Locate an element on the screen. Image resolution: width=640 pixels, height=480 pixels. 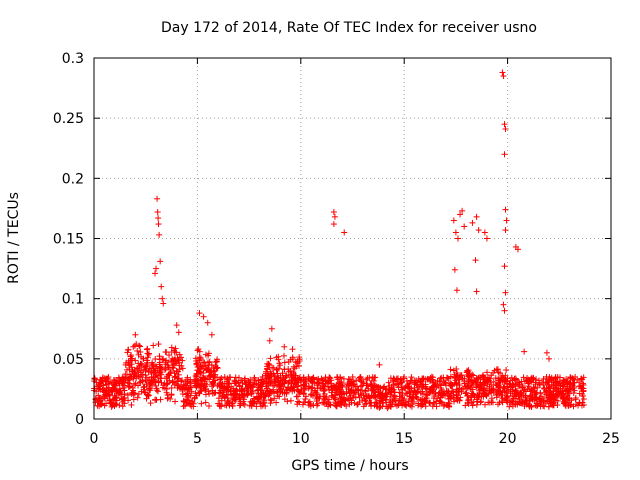
x-tick-label: 20 is located at coordinates (508, 439).